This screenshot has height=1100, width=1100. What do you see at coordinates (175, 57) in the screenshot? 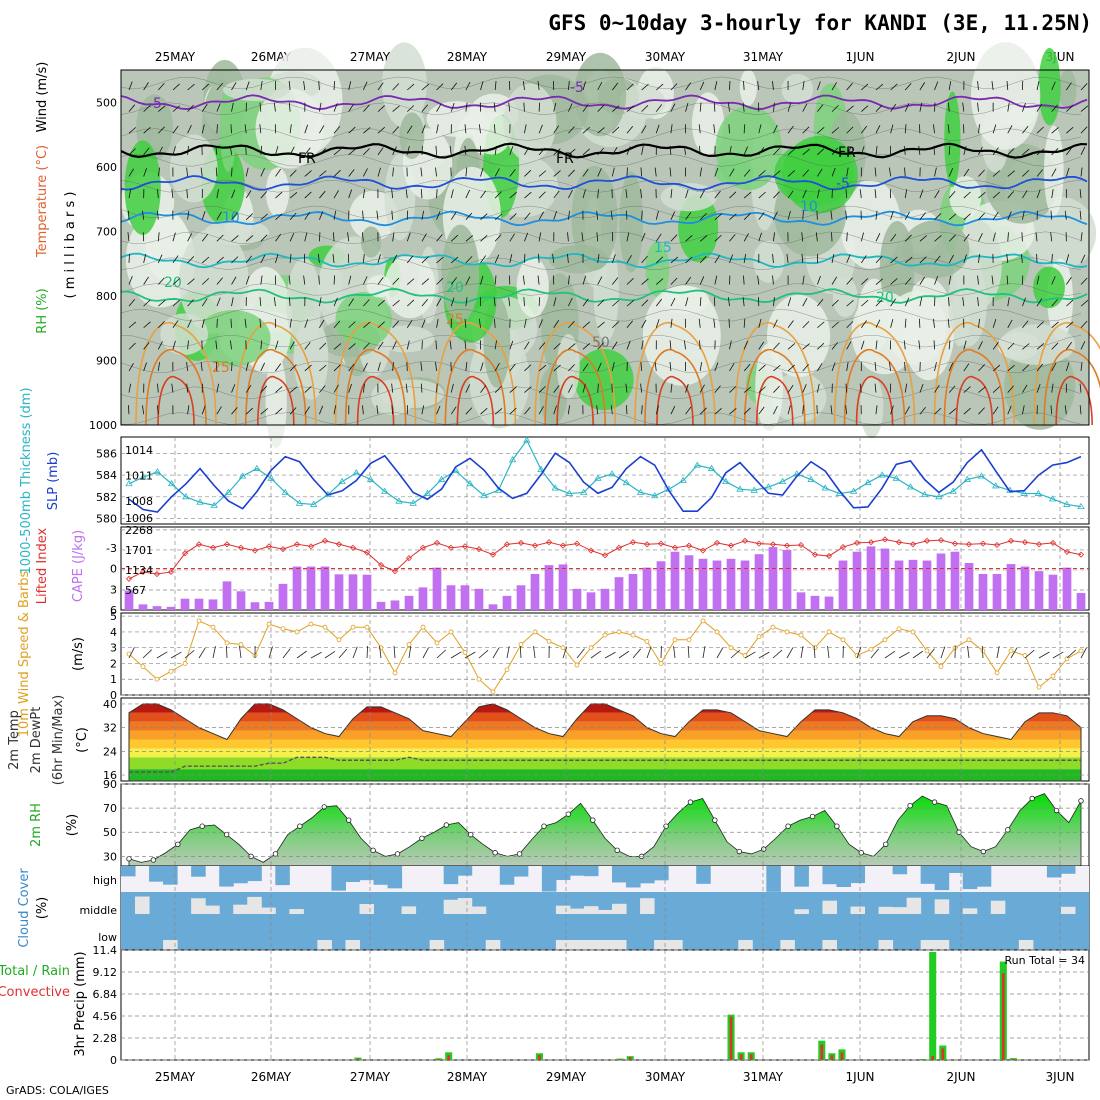
I see `date-label-top: 25MAY` at bounding box center [175, 57].